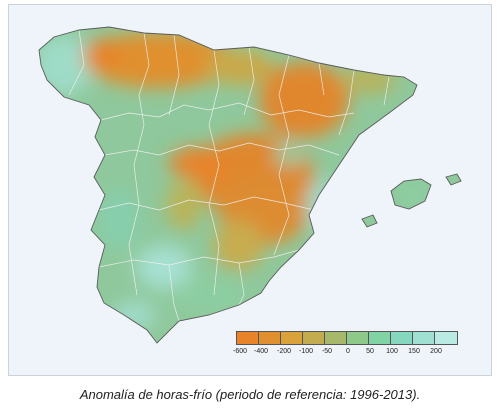 The width and height of the screenshot is (500, 413). What do you see at coordinates (240, 351) in the screenshot?
I see `legend-label: -600` at bounding box center [240, 351].